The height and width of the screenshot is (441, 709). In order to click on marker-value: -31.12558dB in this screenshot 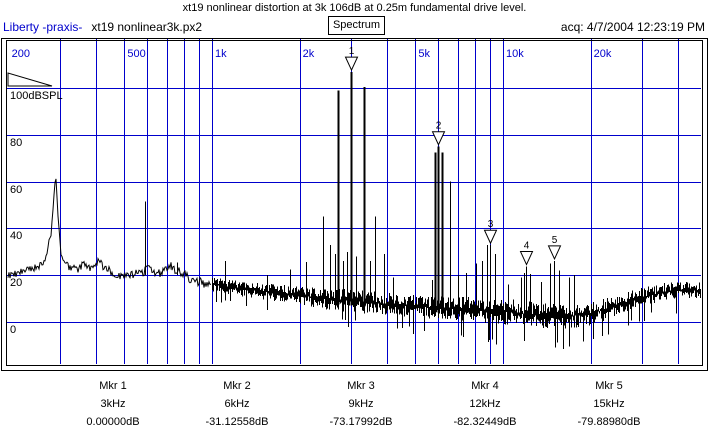, I will do `click(237, 422)`.